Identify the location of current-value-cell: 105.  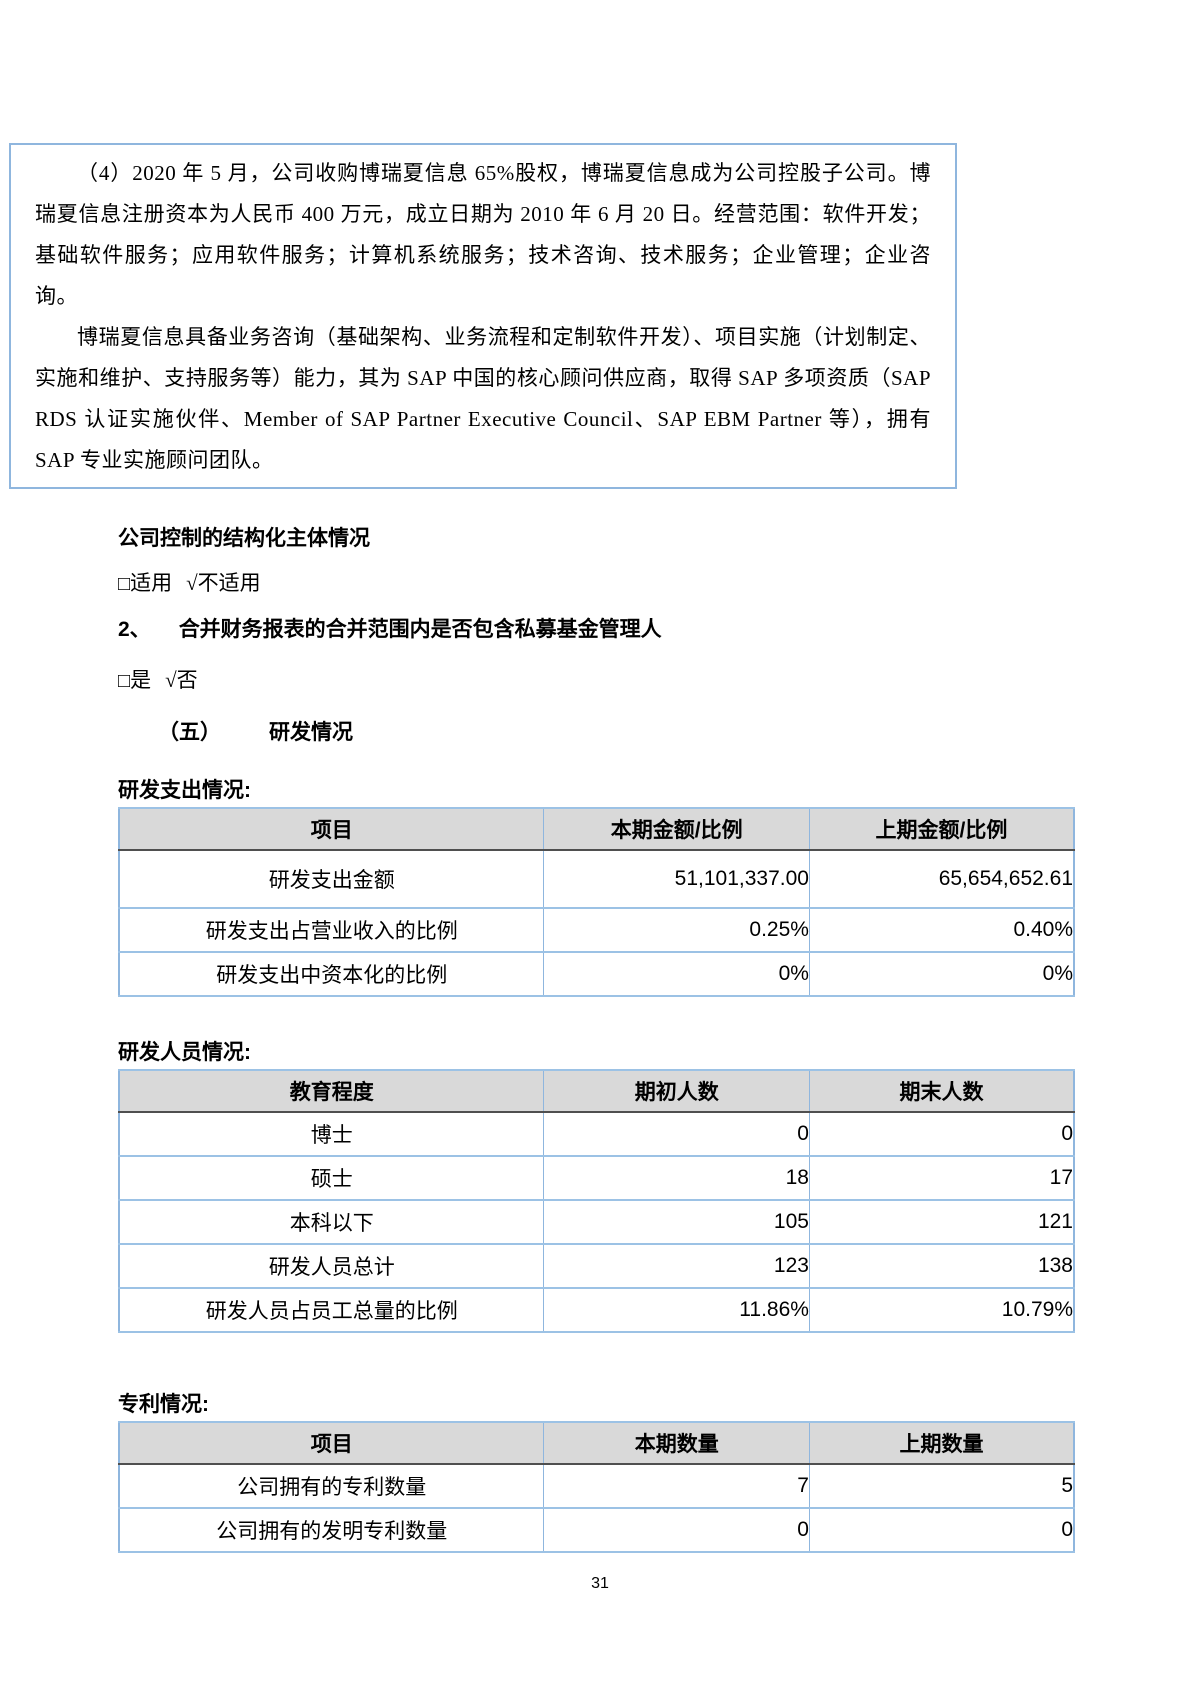
(676, 1222).